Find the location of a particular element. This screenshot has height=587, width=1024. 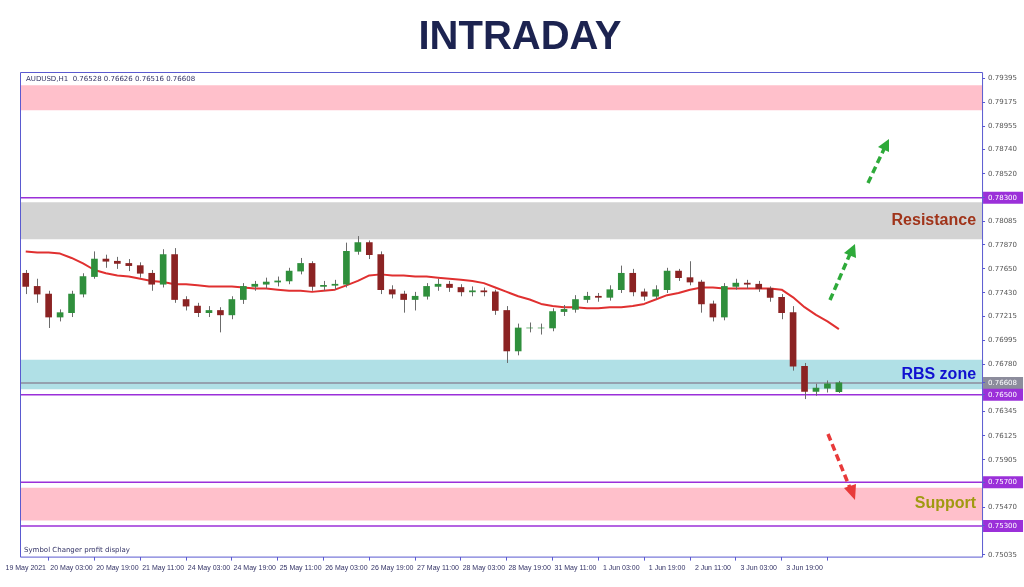

band-label: Support is located at coordinates (945, 503).